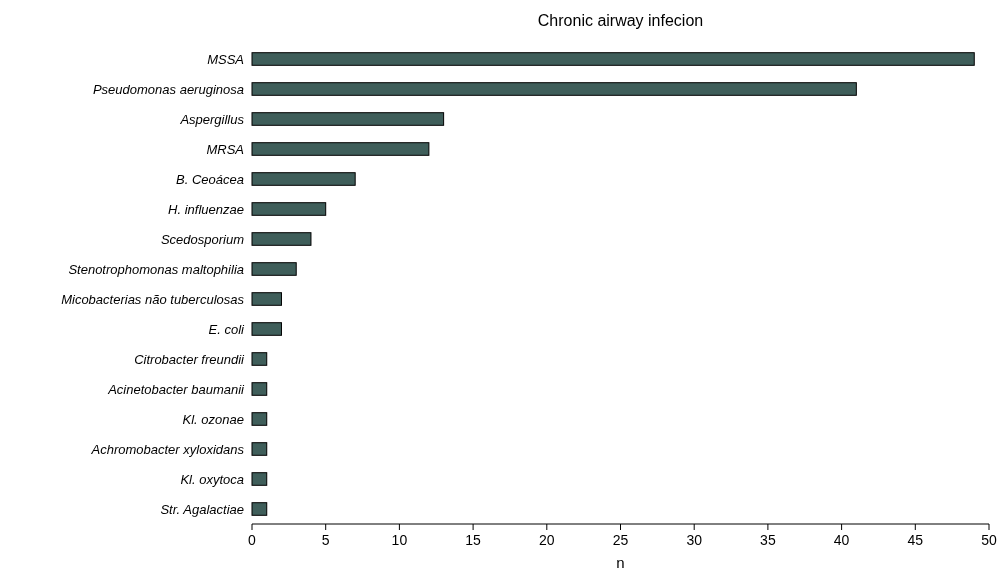  What do you see at coordinates (768, 540) in the screenshot?
I see `x-tick-label: 35` at bounding box center [768, 540].